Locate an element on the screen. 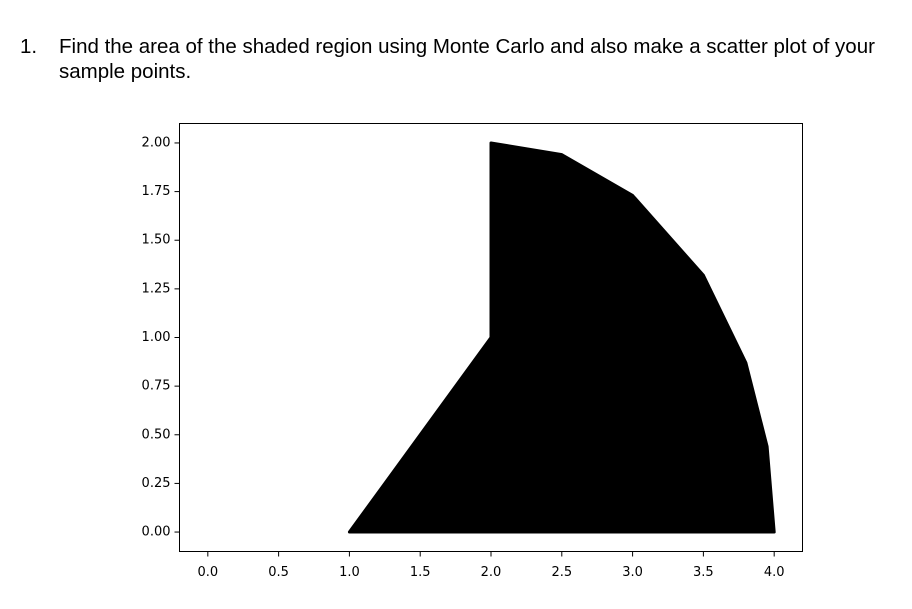 This screenshot has height=609, width=912. y-tick-label: 2.00 is located at coordinates (156, 142).